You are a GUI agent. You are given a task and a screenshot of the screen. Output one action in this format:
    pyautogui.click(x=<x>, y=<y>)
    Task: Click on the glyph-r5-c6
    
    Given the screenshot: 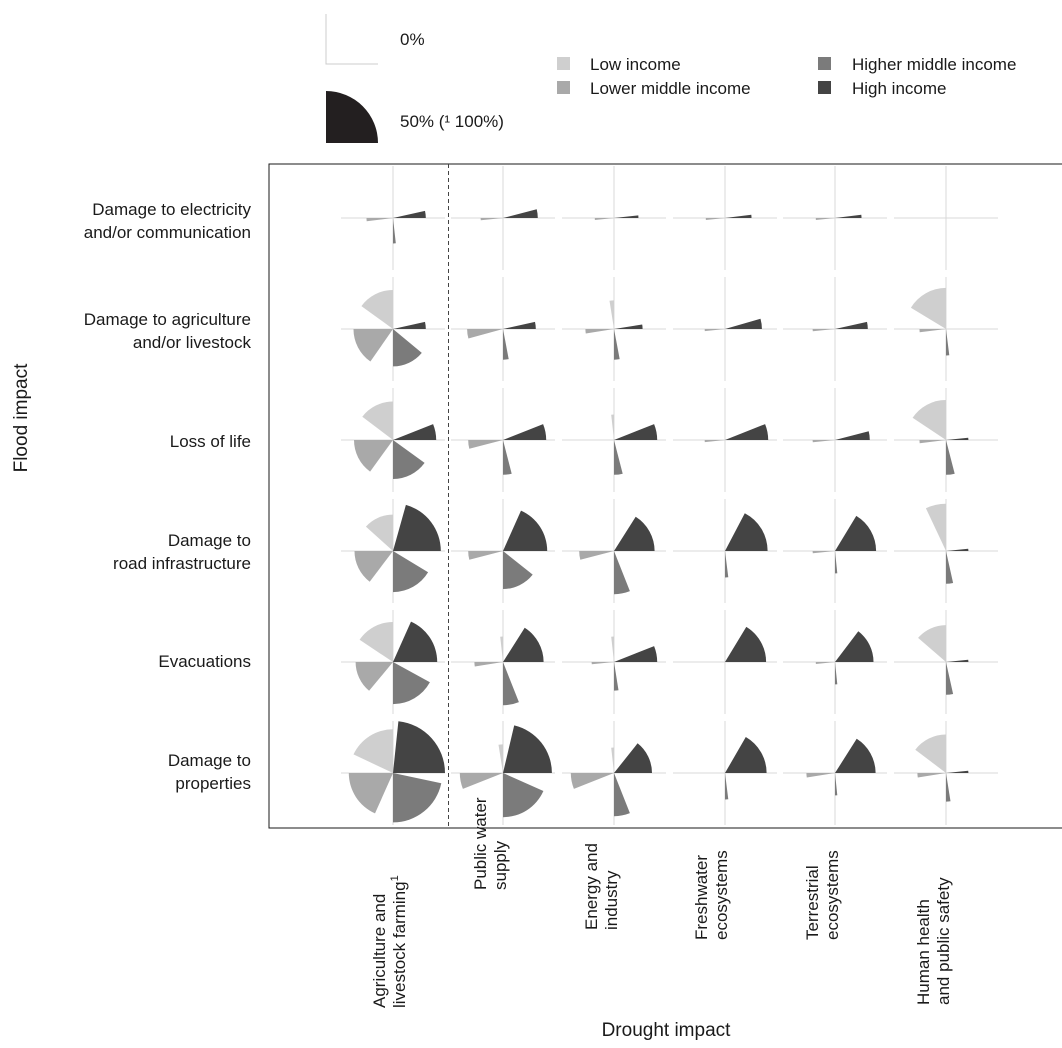 What is the action you would take?
    pyautogui.click(x=946, y=662)
    